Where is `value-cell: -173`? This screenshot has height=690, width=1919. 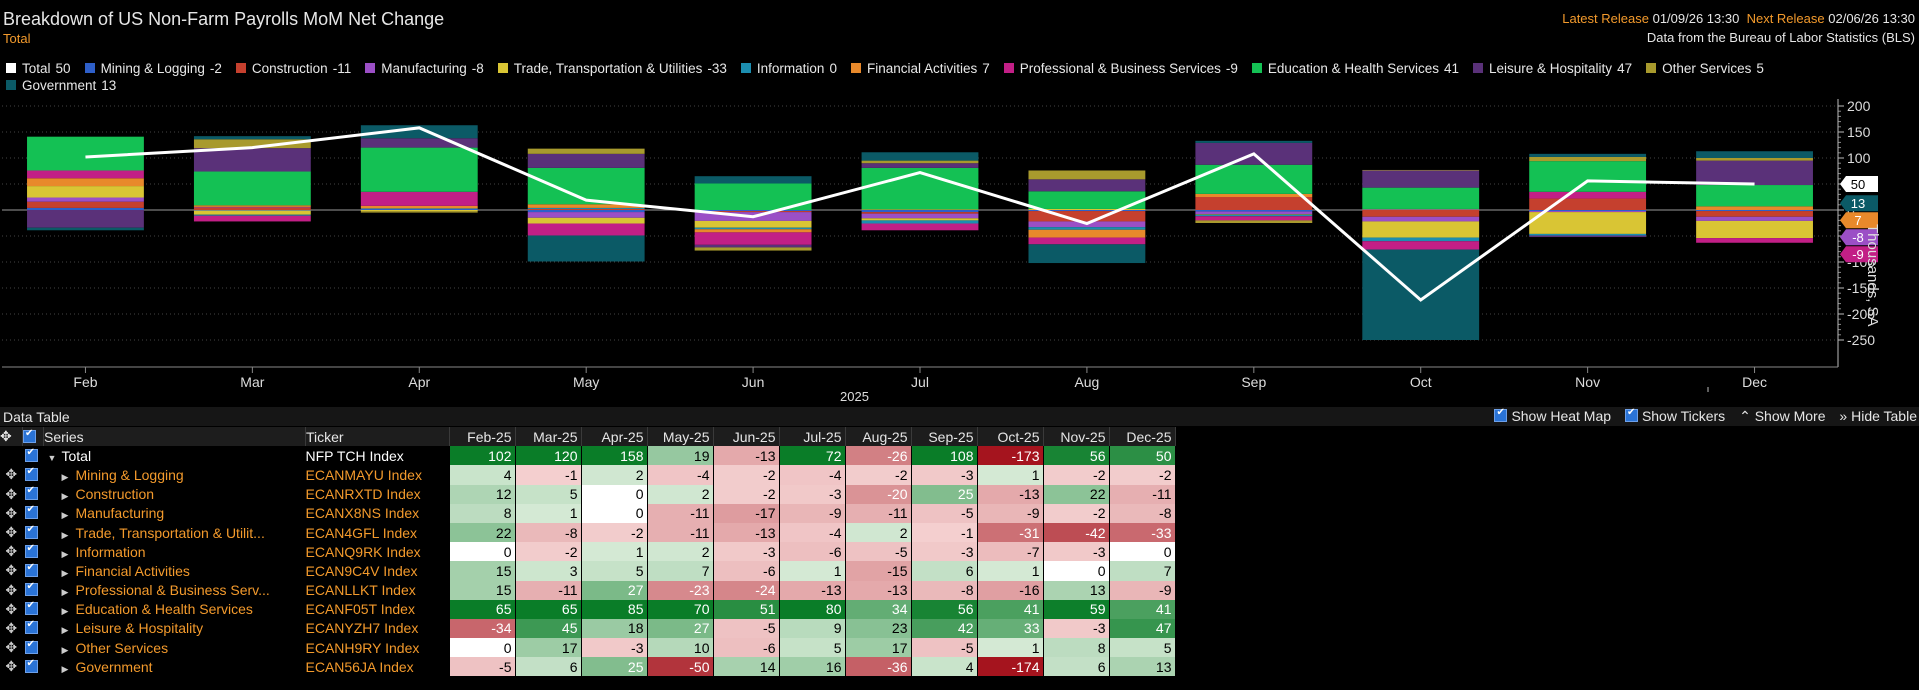 value-cell: -173 is located at coordinates (1010, 456).